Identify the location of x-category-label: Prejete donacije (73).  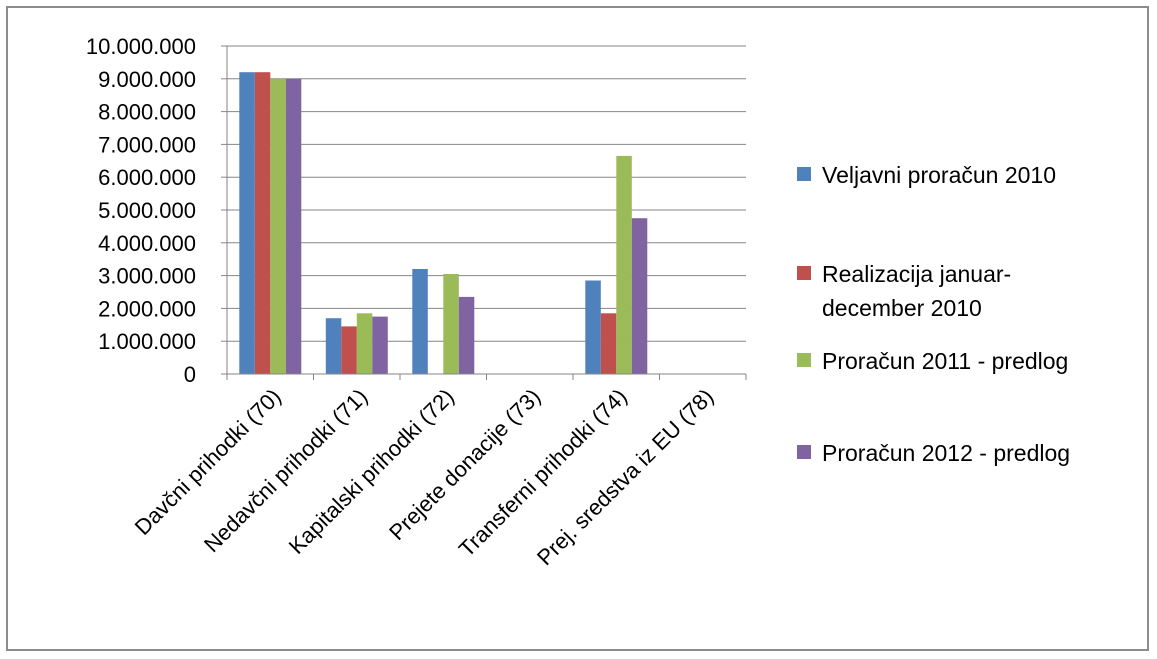
(464, 464).